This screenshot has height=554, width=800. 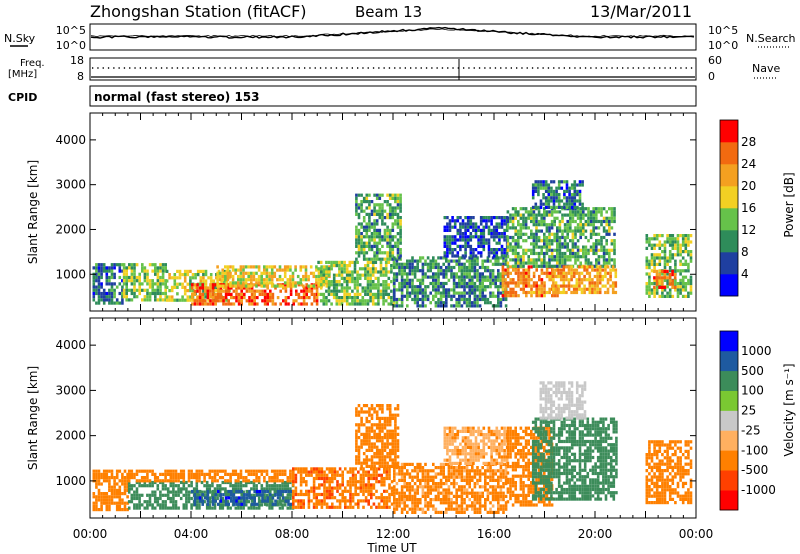 I want to click on freq-tick-bottom-left: 8, so click(x=80, y=76).